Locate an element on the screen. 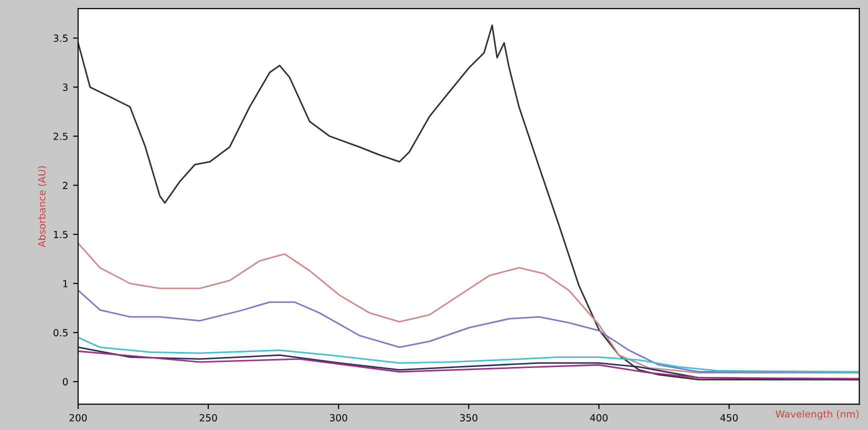  line-series is located at coordinates (469, 354).